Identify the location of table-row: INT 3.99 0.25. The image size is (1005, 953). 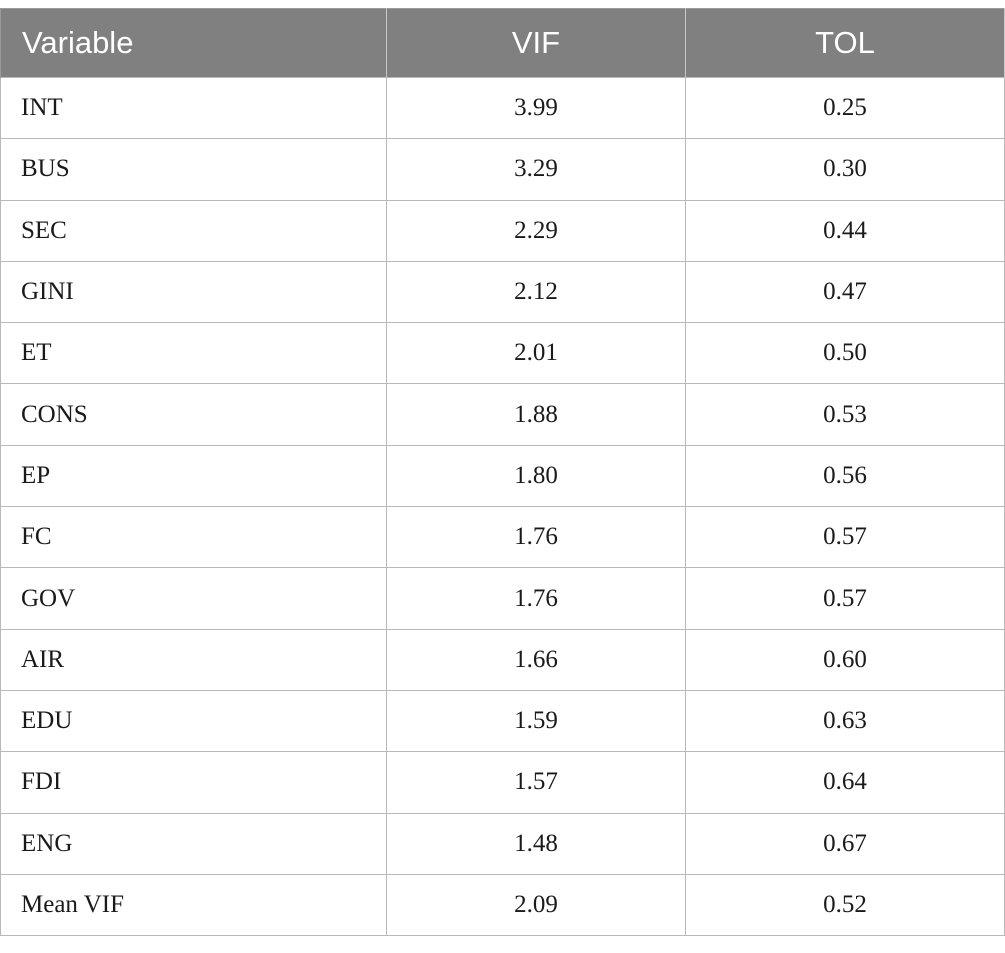
(502, 108).